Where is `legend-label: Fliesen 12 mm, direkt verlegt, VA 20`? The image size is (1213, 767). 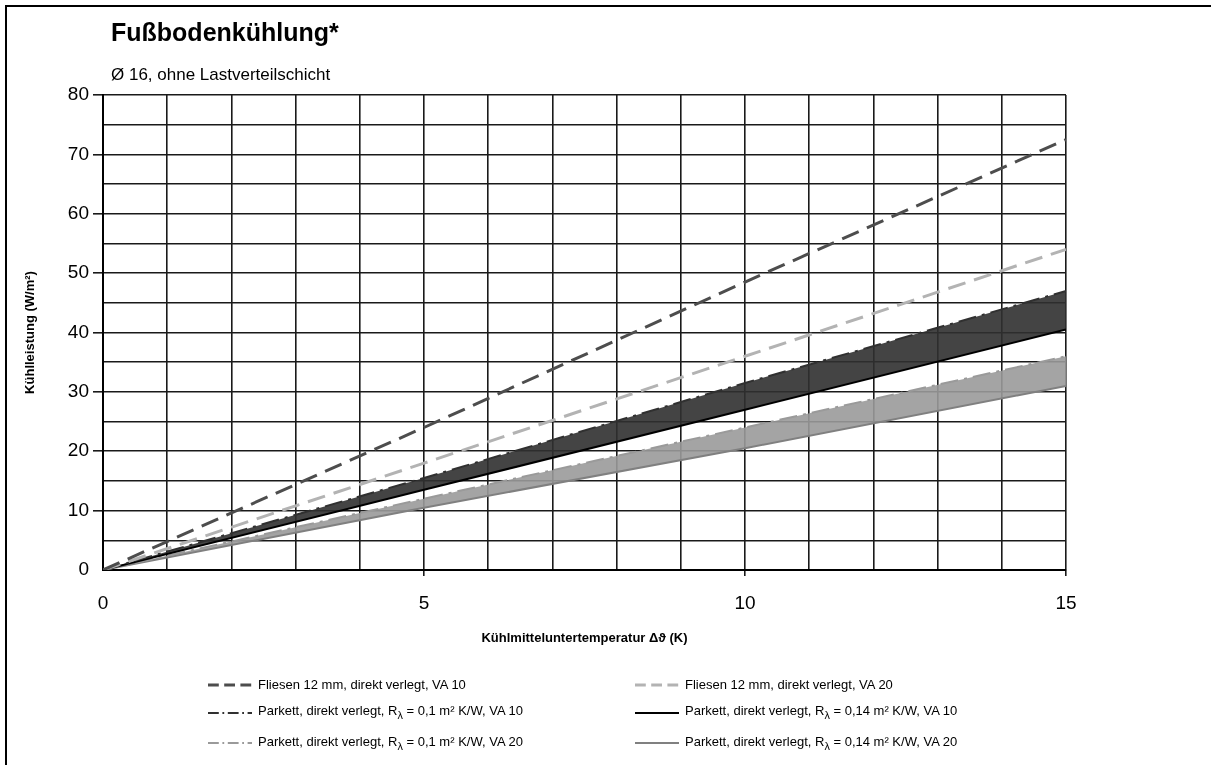 legend-label: Fliesen 12 mm, direkt verlegt, VA 20 is located at coordinates (789, 684).